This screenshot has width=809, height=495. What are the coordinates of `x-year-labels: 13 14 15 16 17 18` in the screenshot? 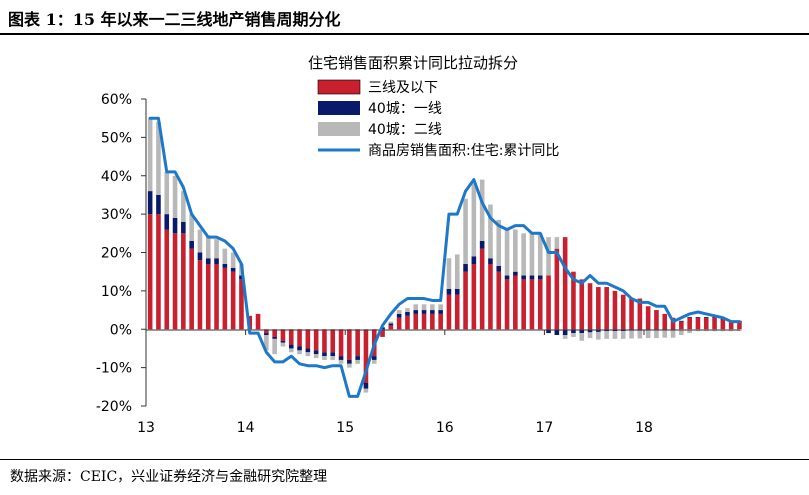 It's located at (395, 383).